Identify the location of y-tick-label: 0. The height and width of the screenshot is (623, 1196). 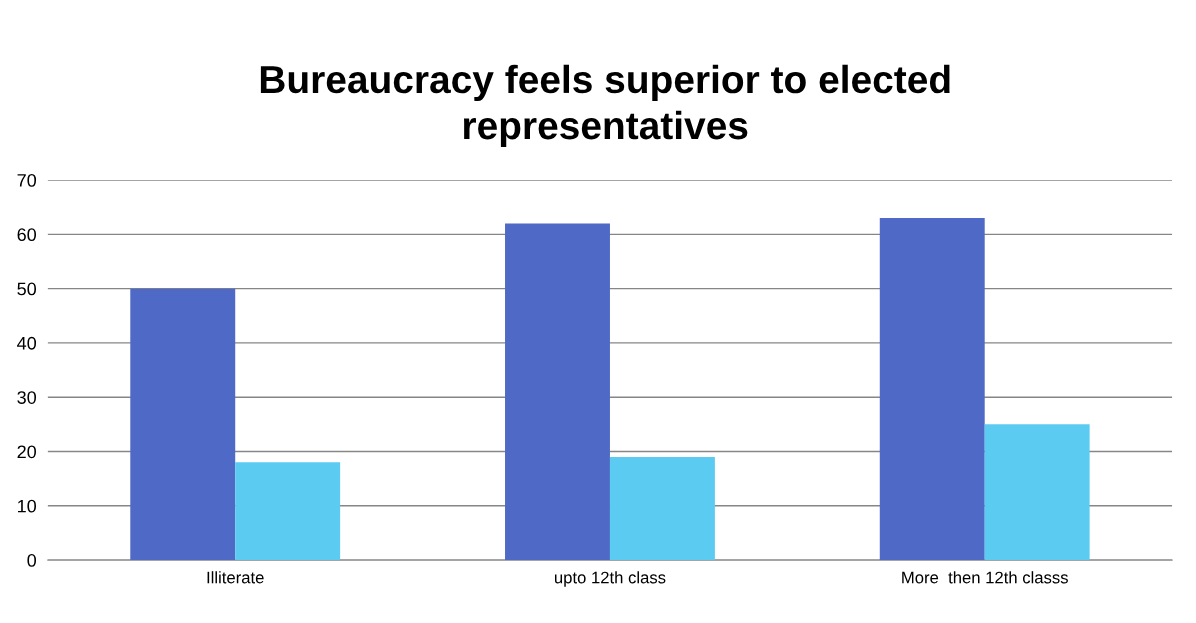
(32, 560).